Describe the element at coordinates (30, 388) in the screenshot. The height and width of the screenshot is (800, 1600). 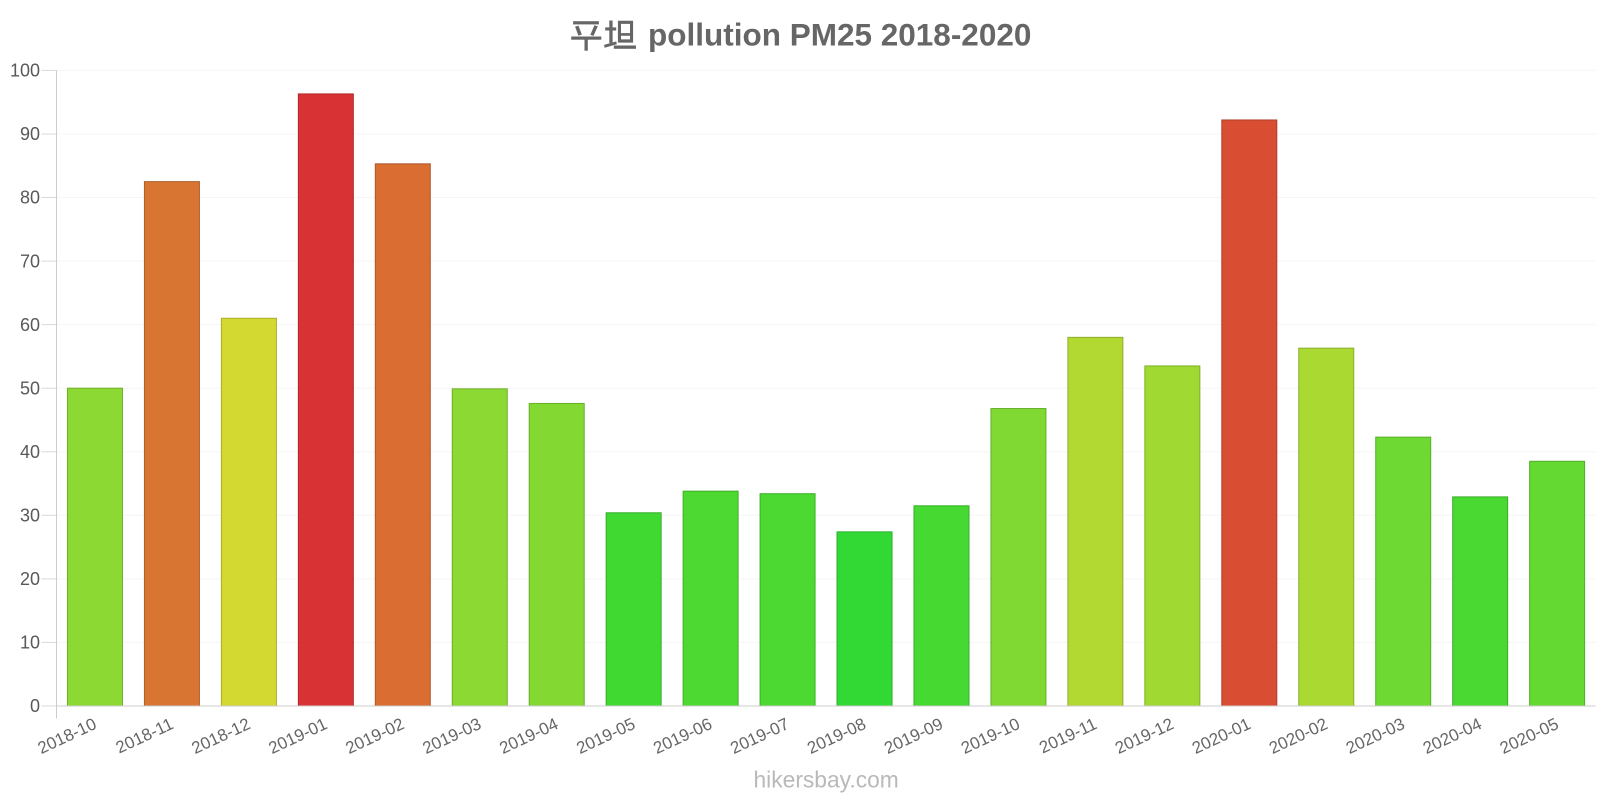
I see `svg-text: 50` at that location.